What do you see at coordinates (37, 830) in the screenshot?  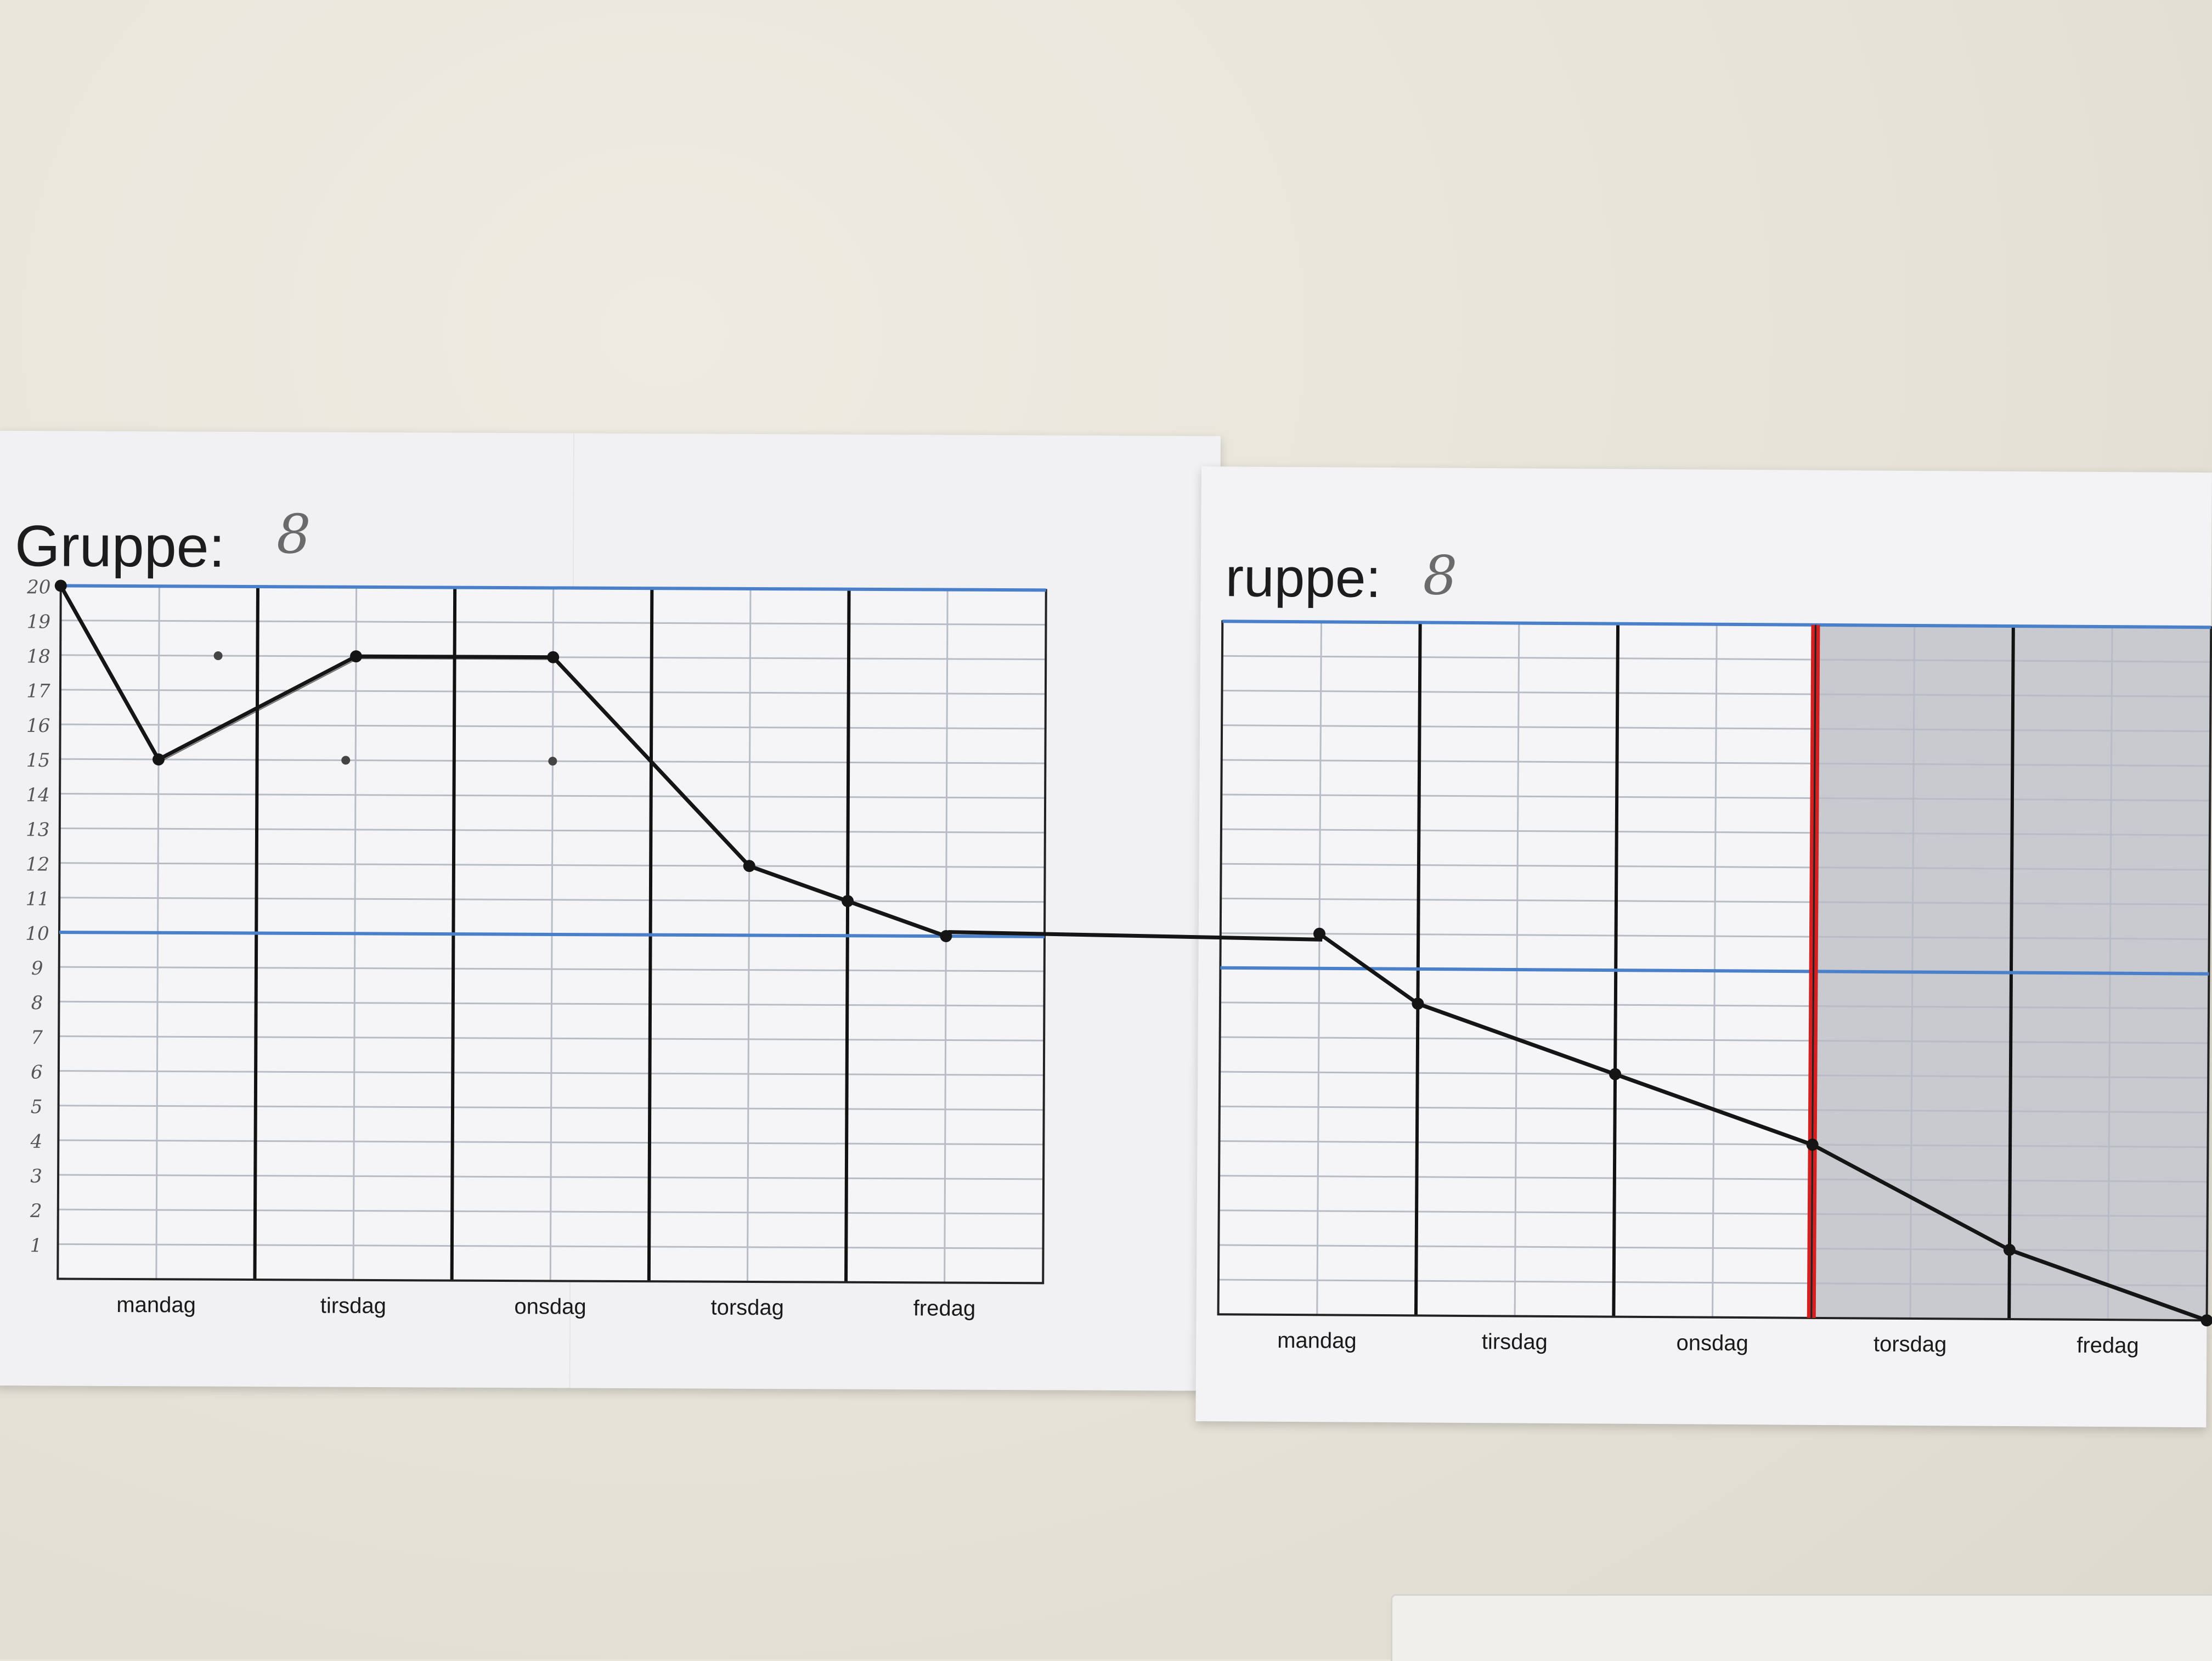 I see `y-tick-label: 13` at bounding box center [37, 830].